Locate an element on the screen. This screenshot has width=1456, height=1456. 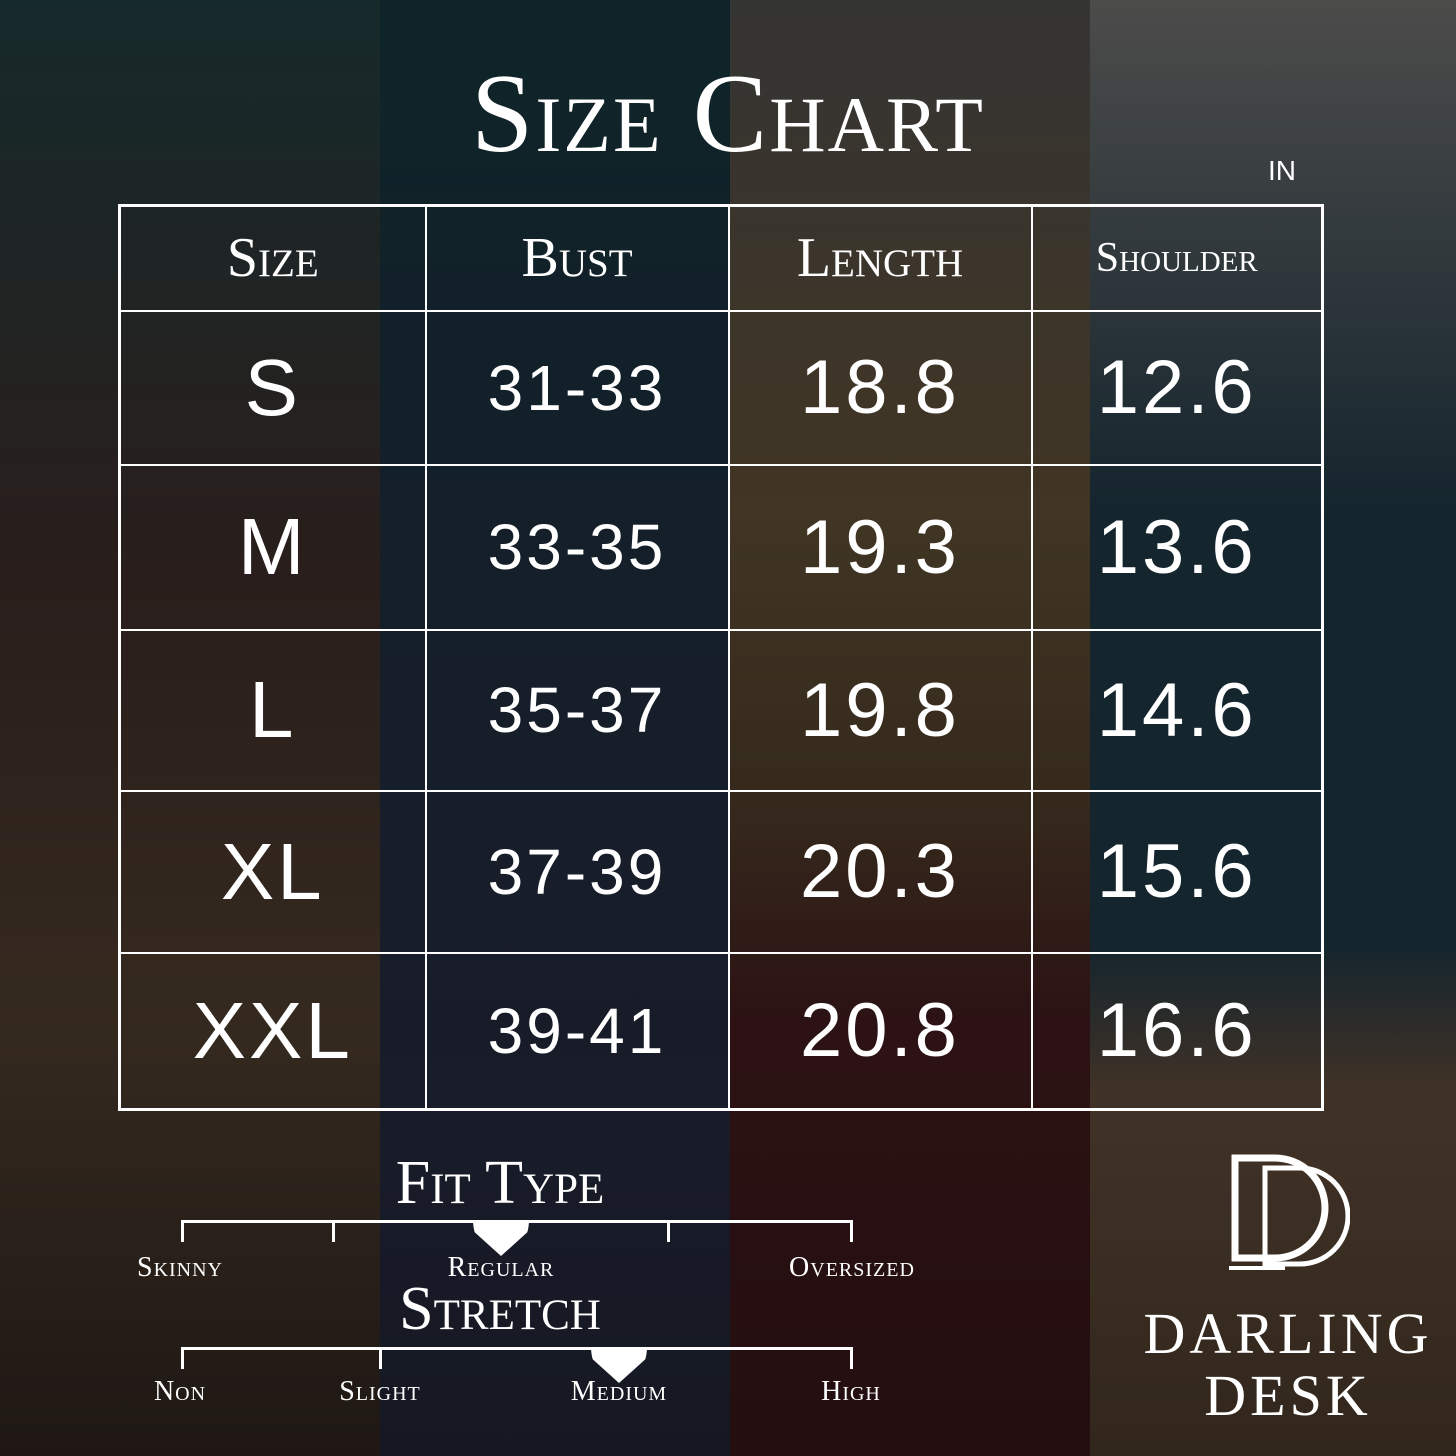
cell-size: M is located at coordinates (272, 547).